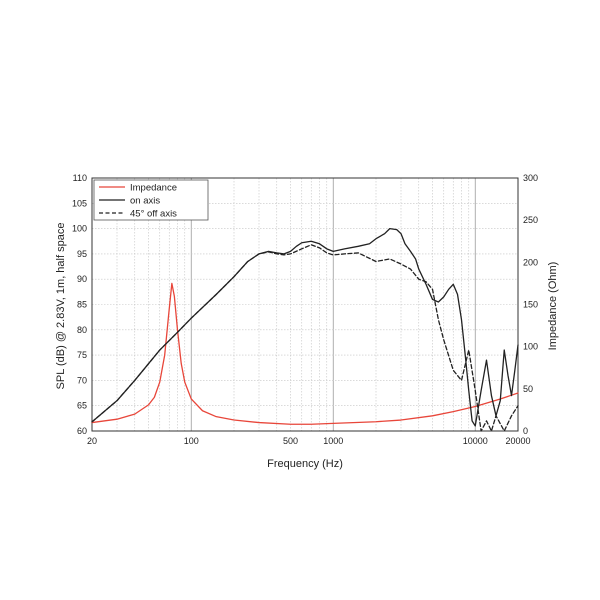 The image size is (600, 600). What do you see at coordinates (191, 441) in the screenshot?
I see `x-tick-label: 100` at bounding box center [191, 441].